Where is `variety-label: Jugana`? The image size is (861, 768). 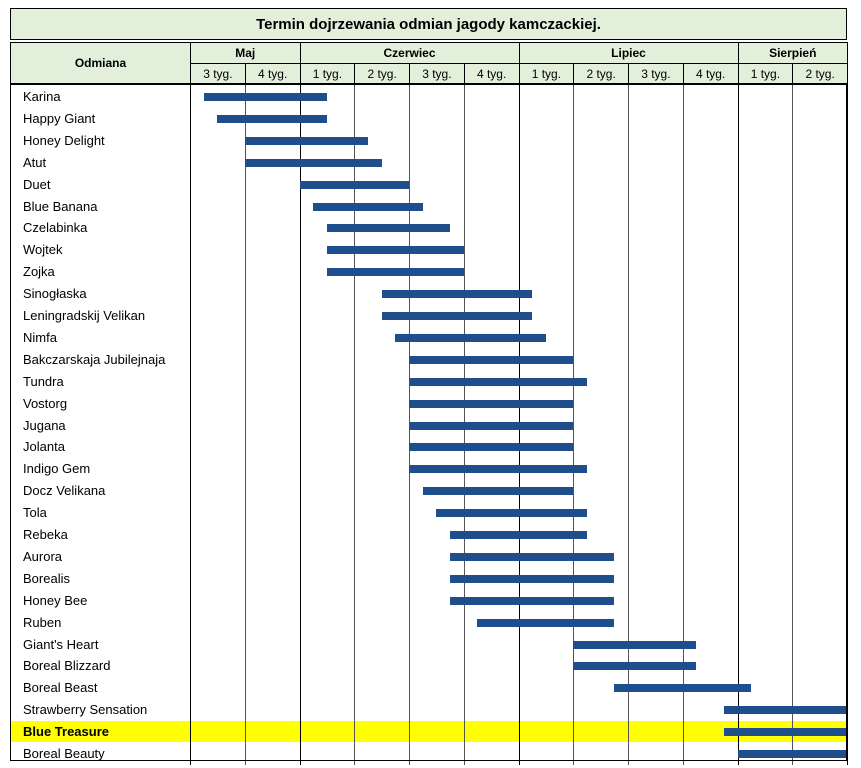
variety-label: Jugana is located at coordinates (44, 425).